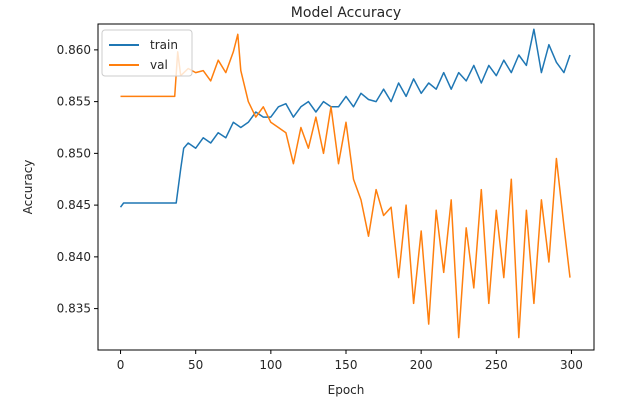 This screenshot has height=408, width=636. I want to click on x-tick-label: 50, so click(195, 365).